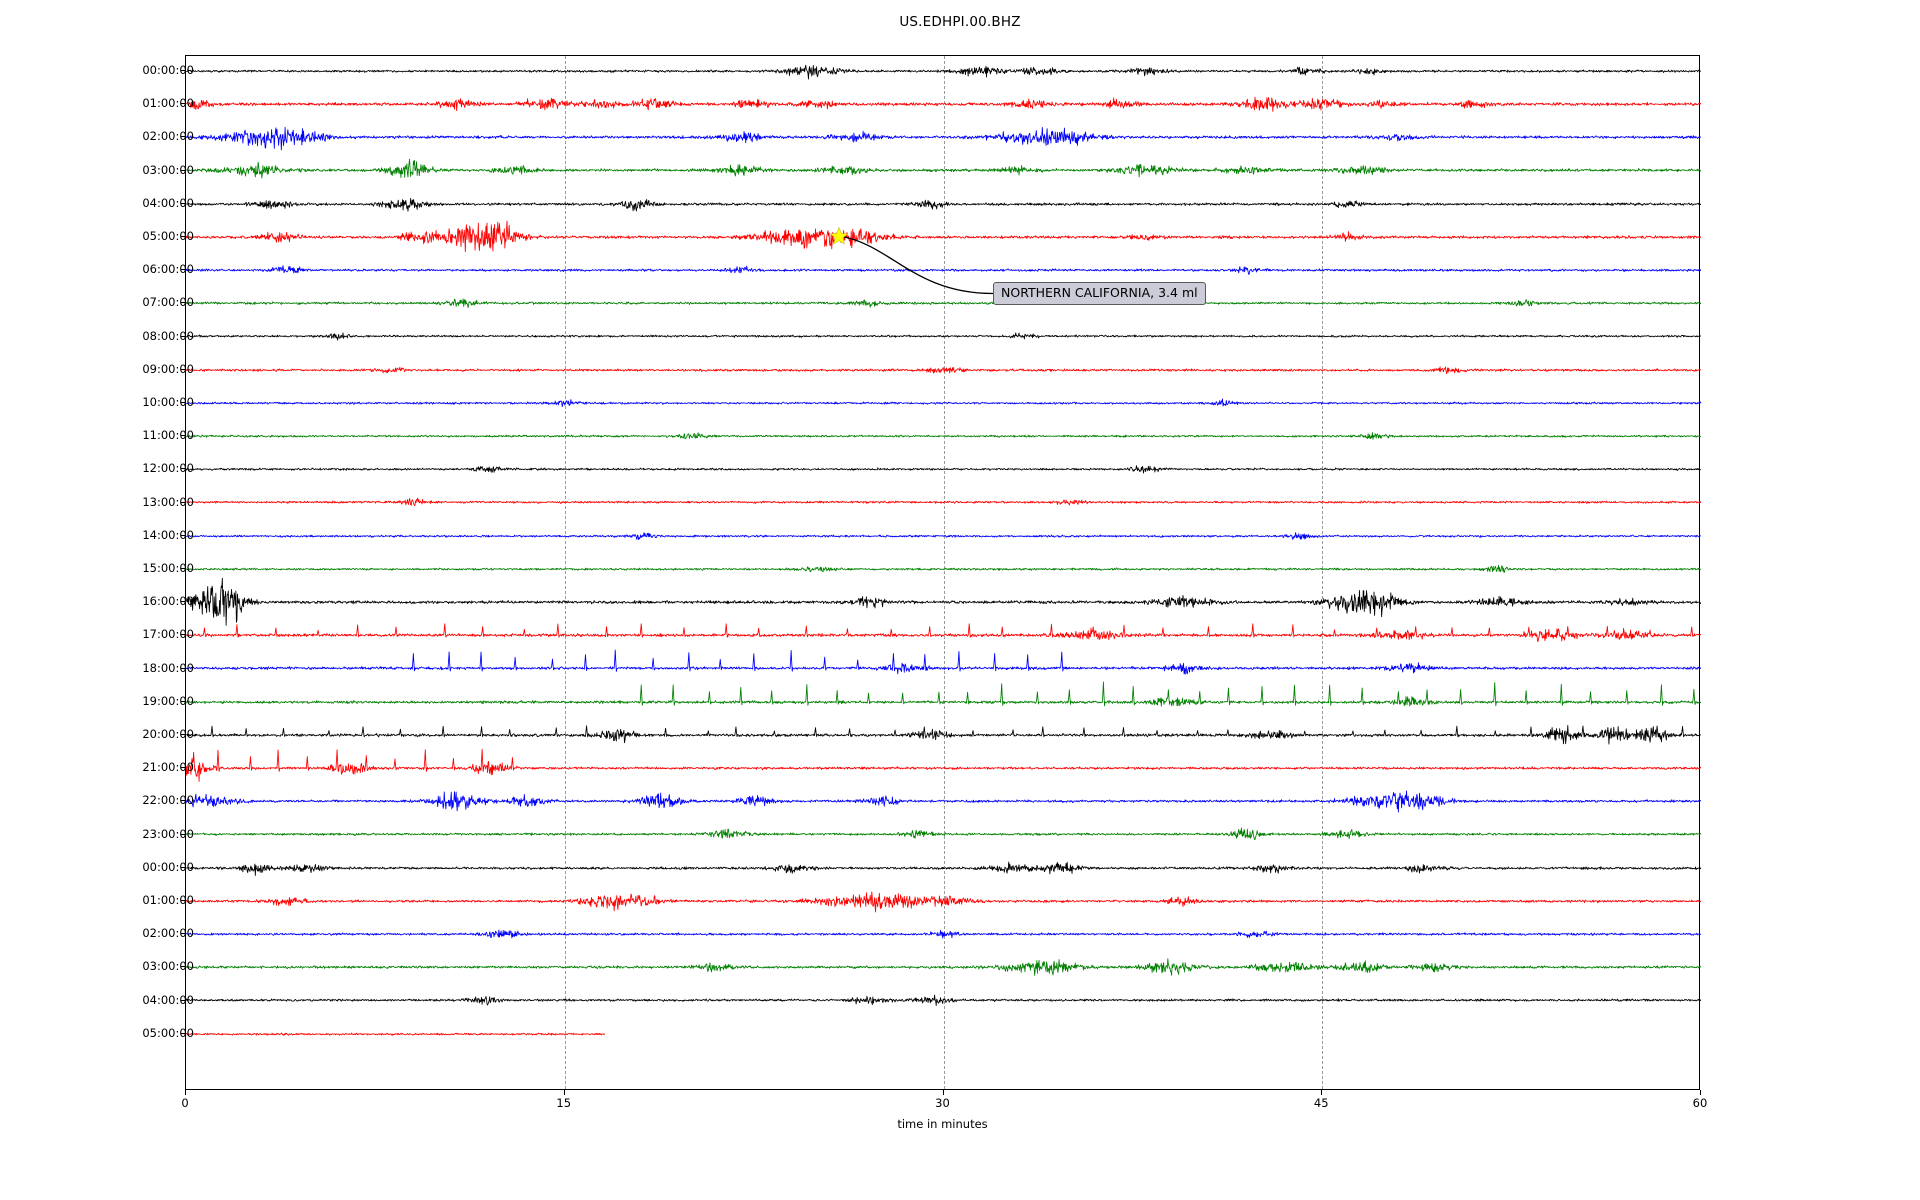 This screenshot has height=1200, width=1920. I want to click on x-tick-label-60: 60, so click(1700, 1103).